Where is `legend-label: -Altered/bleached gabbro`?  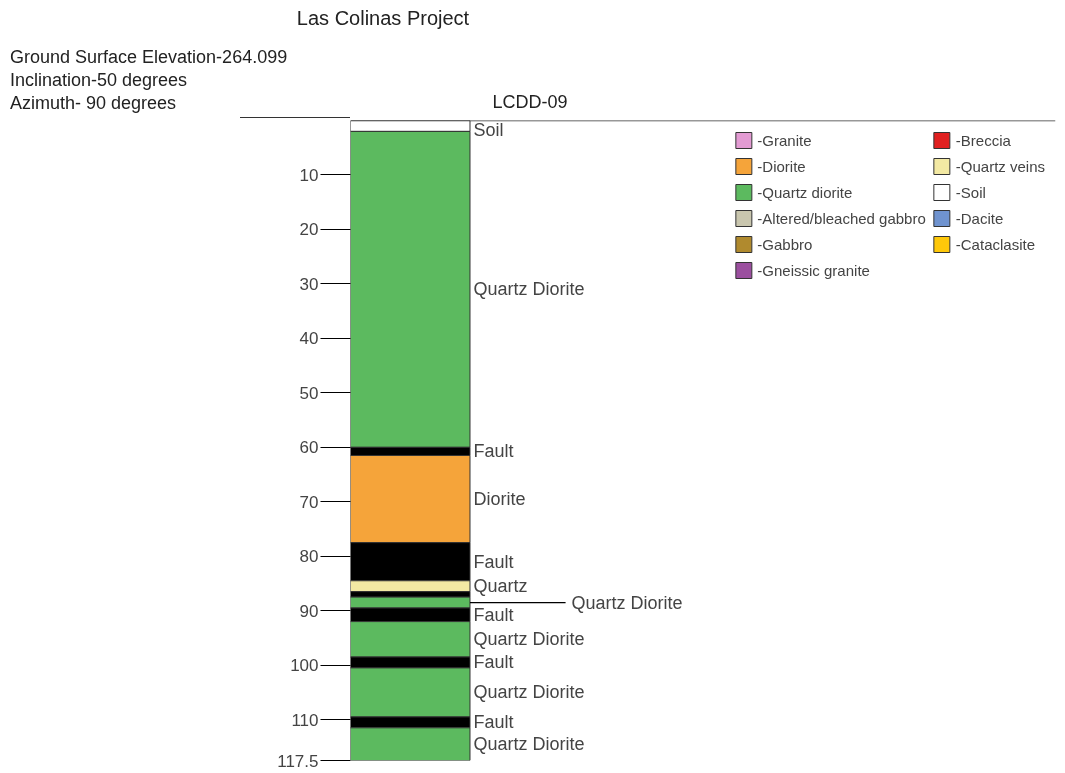
legend-label: -Altered/bleached gabbro is located at coordinates (841, 218).